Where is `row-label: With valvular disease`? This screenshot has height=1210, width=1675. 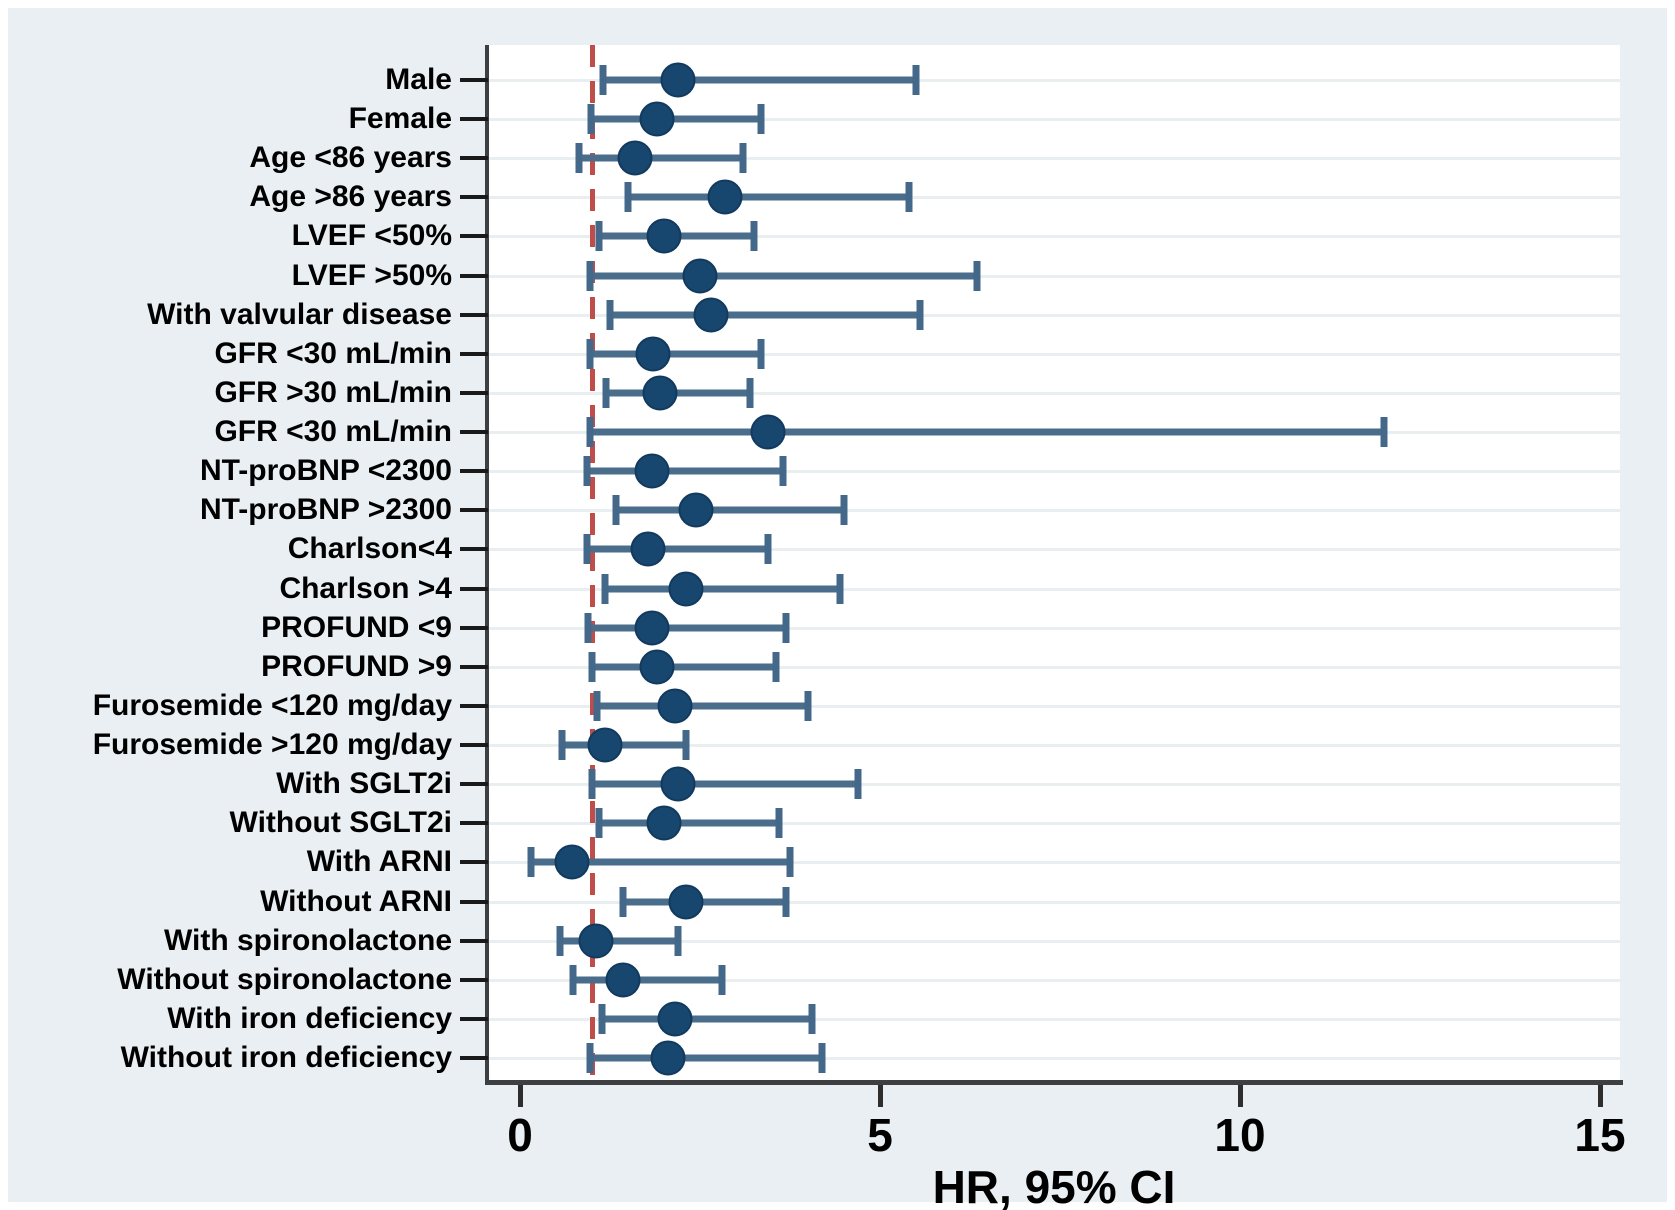 row-label: With valvular disease is located at coordinates (299, 314).